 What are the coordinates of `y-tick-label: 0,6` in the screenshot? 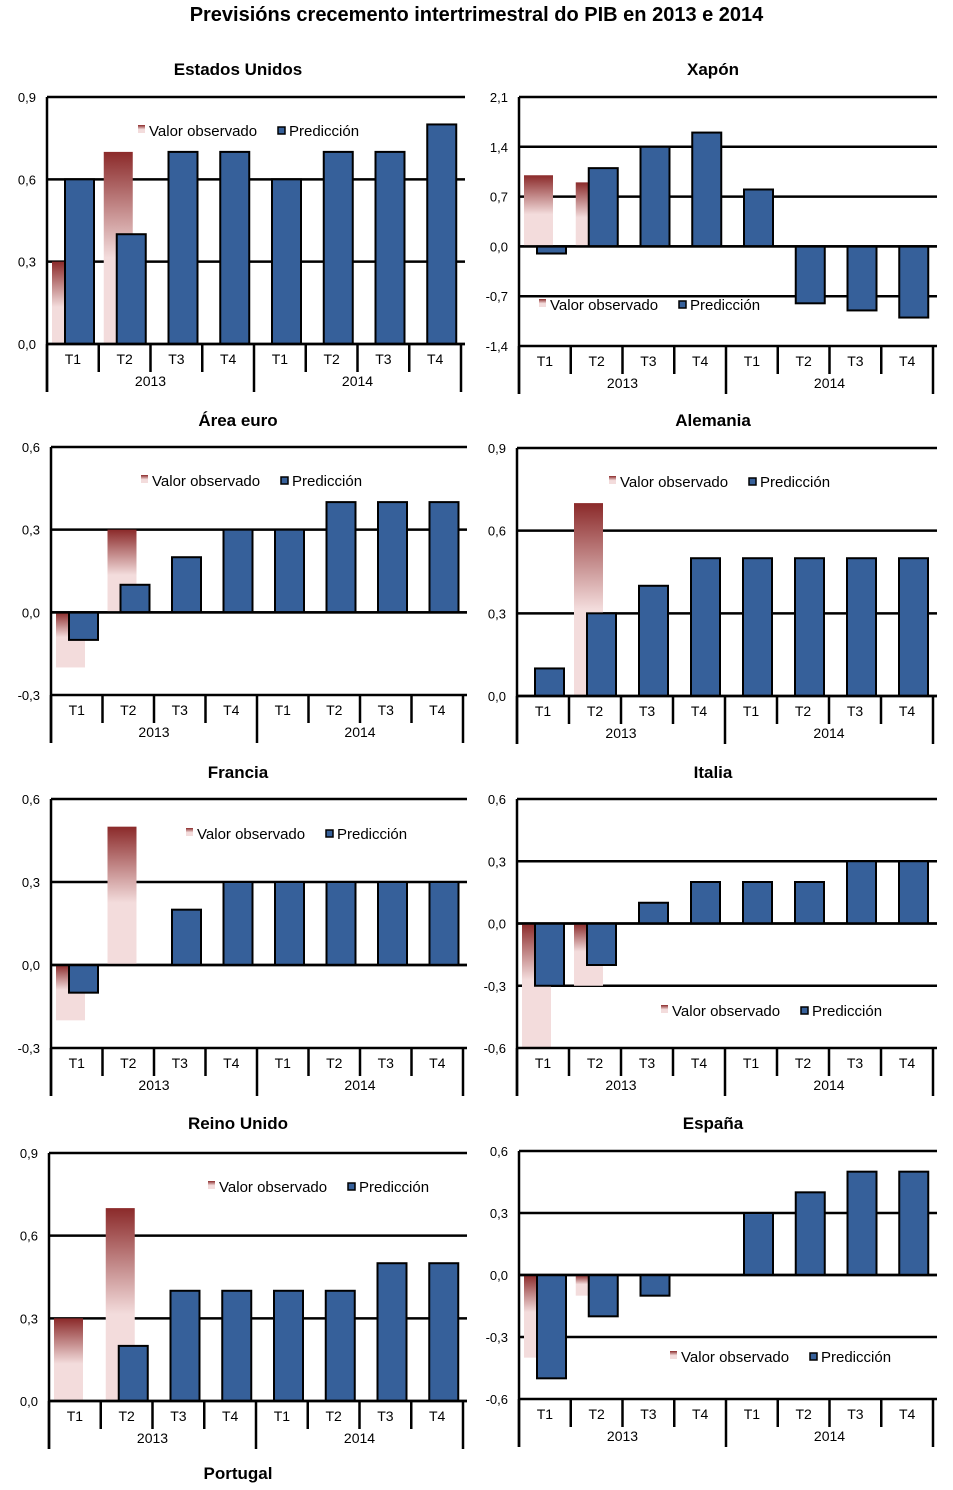 It's located at (497, 531).